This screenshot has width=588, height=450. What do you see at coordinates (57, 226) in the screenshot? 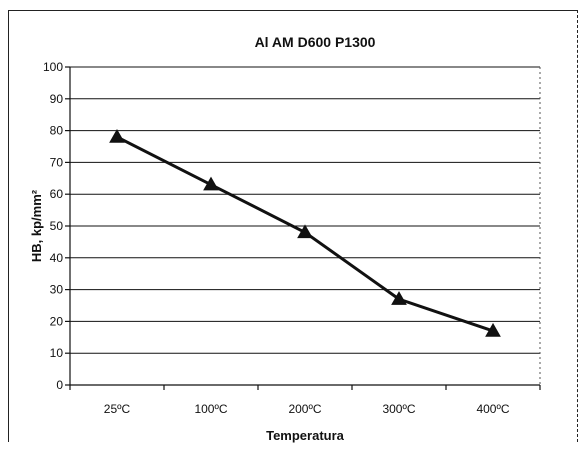
I see `y-tick-label: 50` at bounding box center [57, 226].